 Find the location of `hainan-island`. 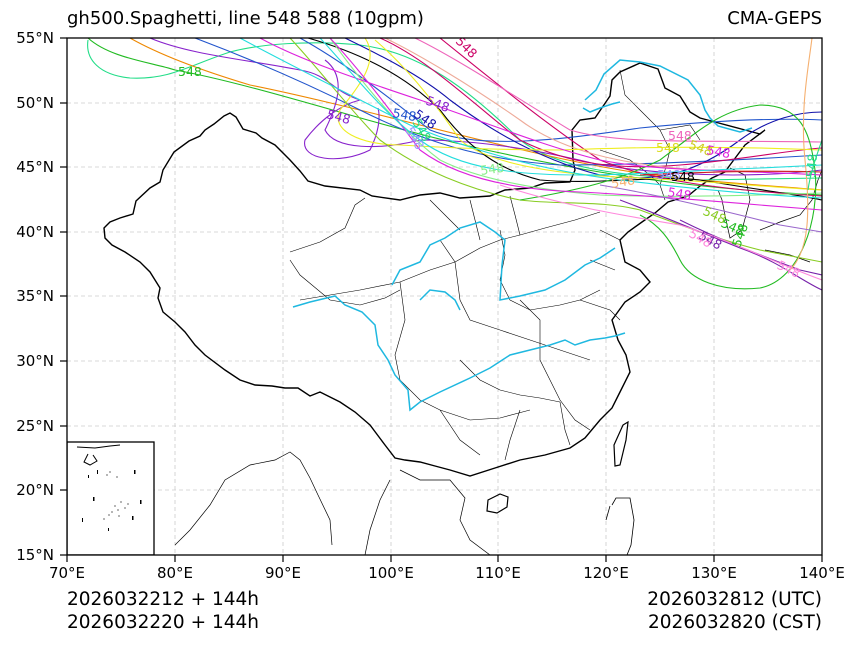

hainan-island is located at coordinates (497, 503).